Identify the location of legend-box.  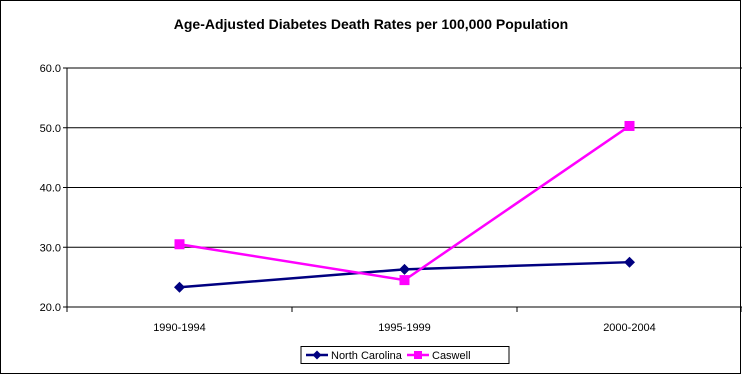
(405, 355).